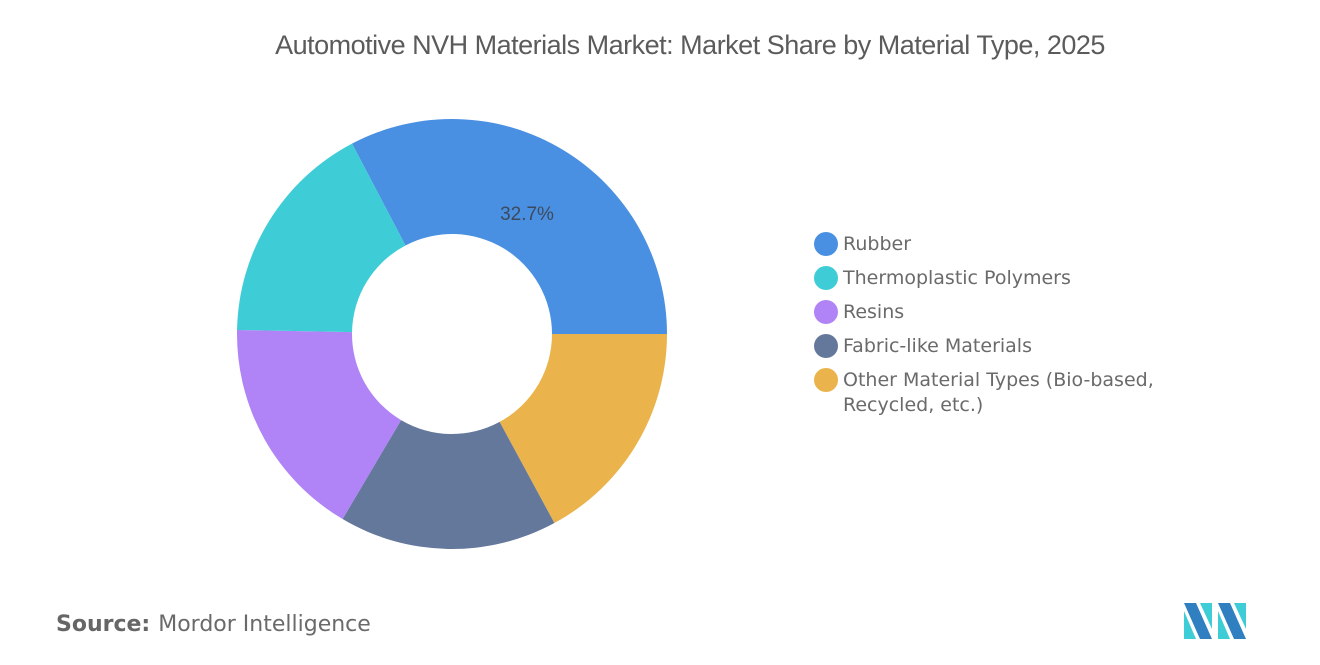  I want to click on legend-label: Thermoplastic Polymers, so click(957, 278).